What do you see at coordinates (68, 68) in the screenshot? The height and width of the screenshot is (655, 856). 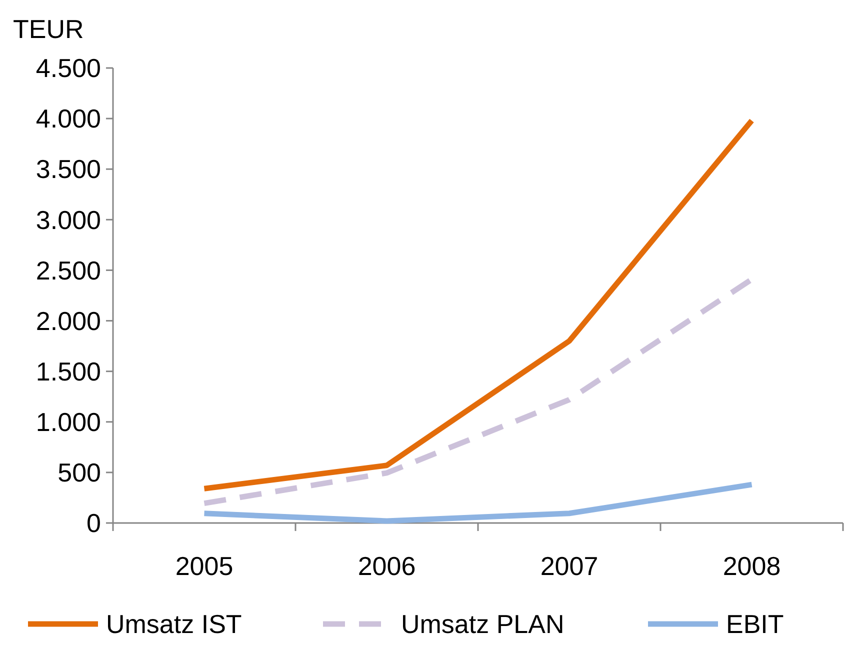 I see `y-tick-label: 4.500` at bounding box center [68, 68].